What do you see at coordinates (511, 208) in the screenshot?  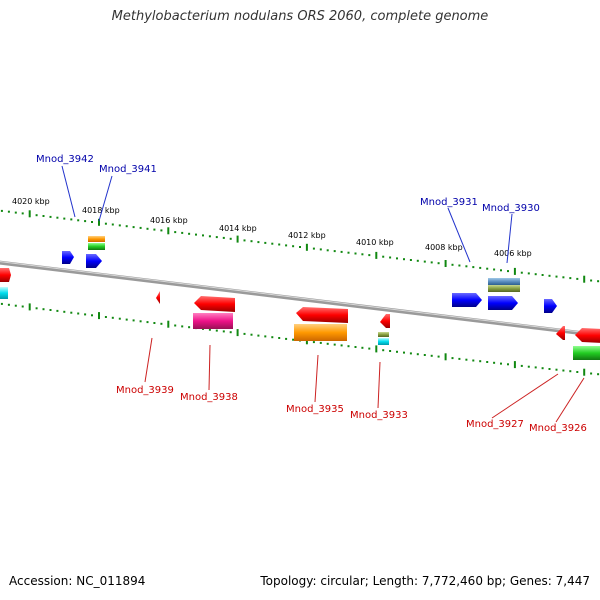 I see `gene-label-mnod-3930: Mnod_3930` at bounding box center [511, 208].